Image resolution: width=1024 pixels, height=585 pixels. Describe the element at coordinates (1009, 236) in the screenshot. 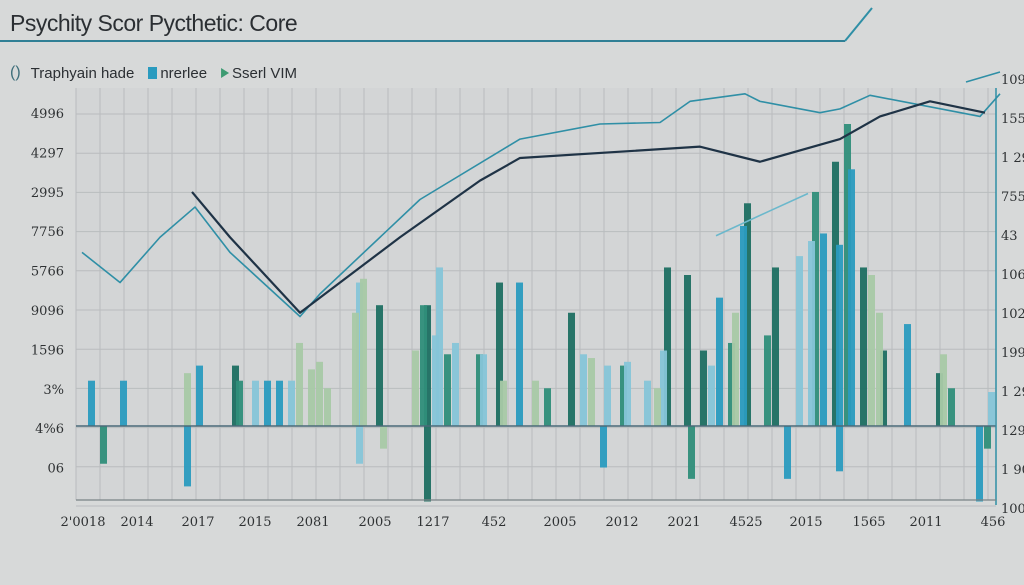

I see `y-tick-label-right: 43` at that location.